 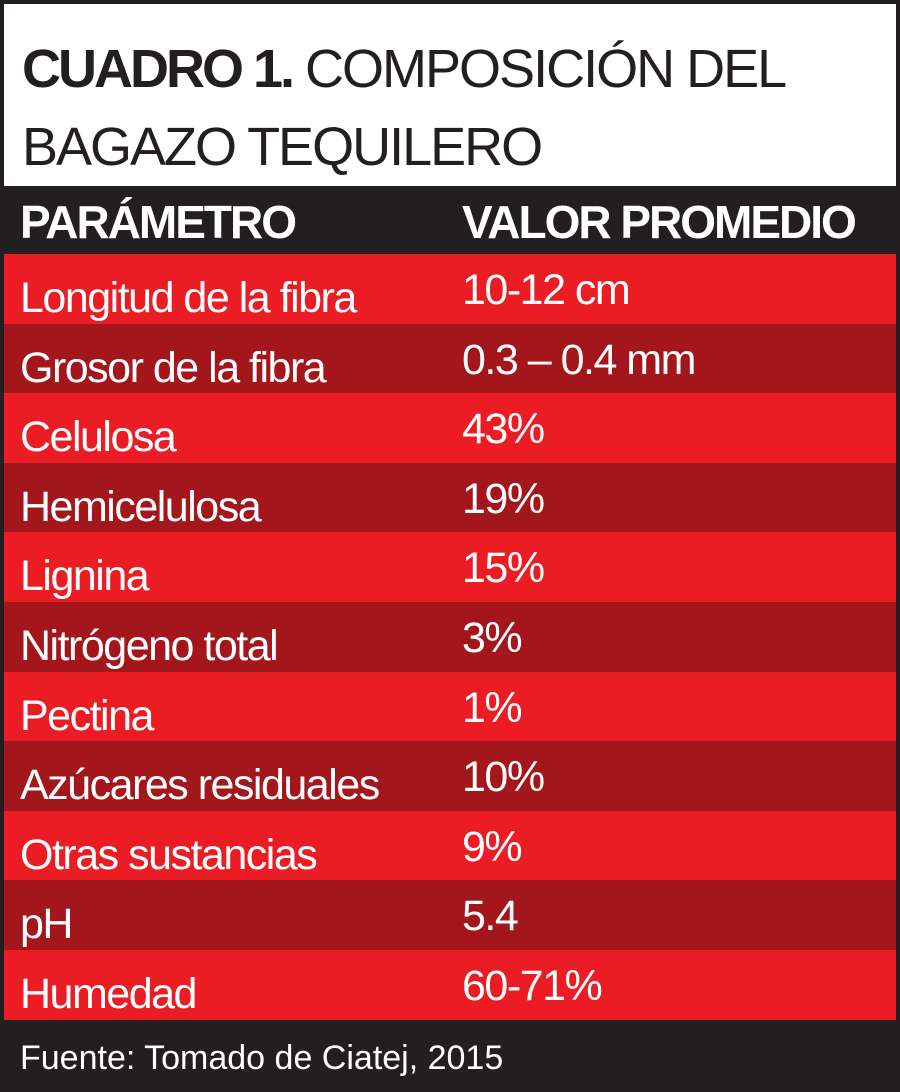 What do you see at coordinates (450, 289) in the screenshot?
I see `table-row: Longitud de la fibra 10-12 cm` at bounding box center [450, 289].